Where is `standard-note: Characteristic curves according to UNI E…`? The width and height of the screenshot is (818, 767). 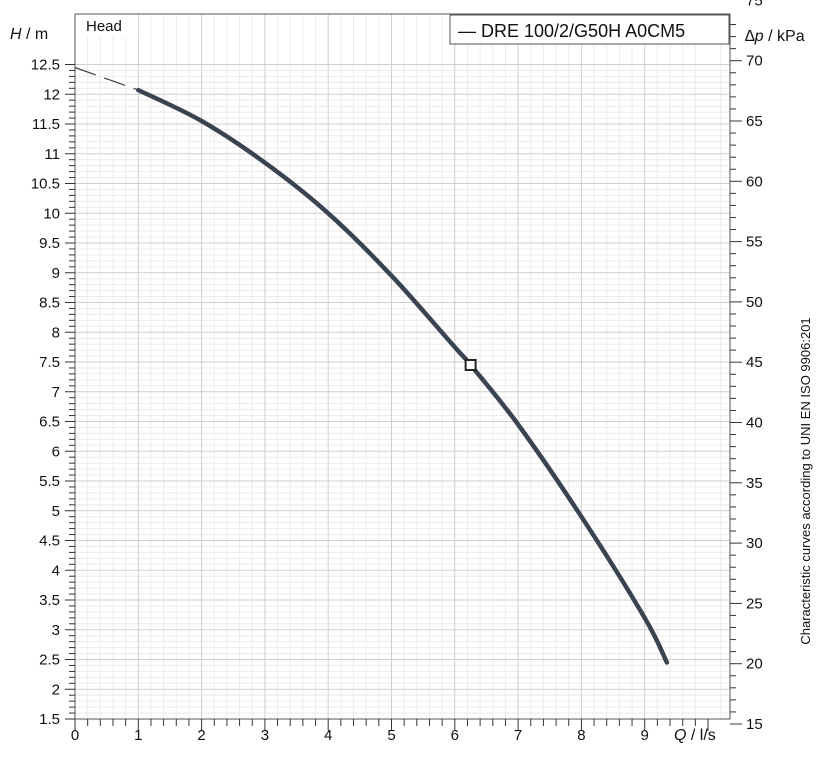 standard-note: Characteristic curves according to UNI E… is located at coordinates (805, 480).